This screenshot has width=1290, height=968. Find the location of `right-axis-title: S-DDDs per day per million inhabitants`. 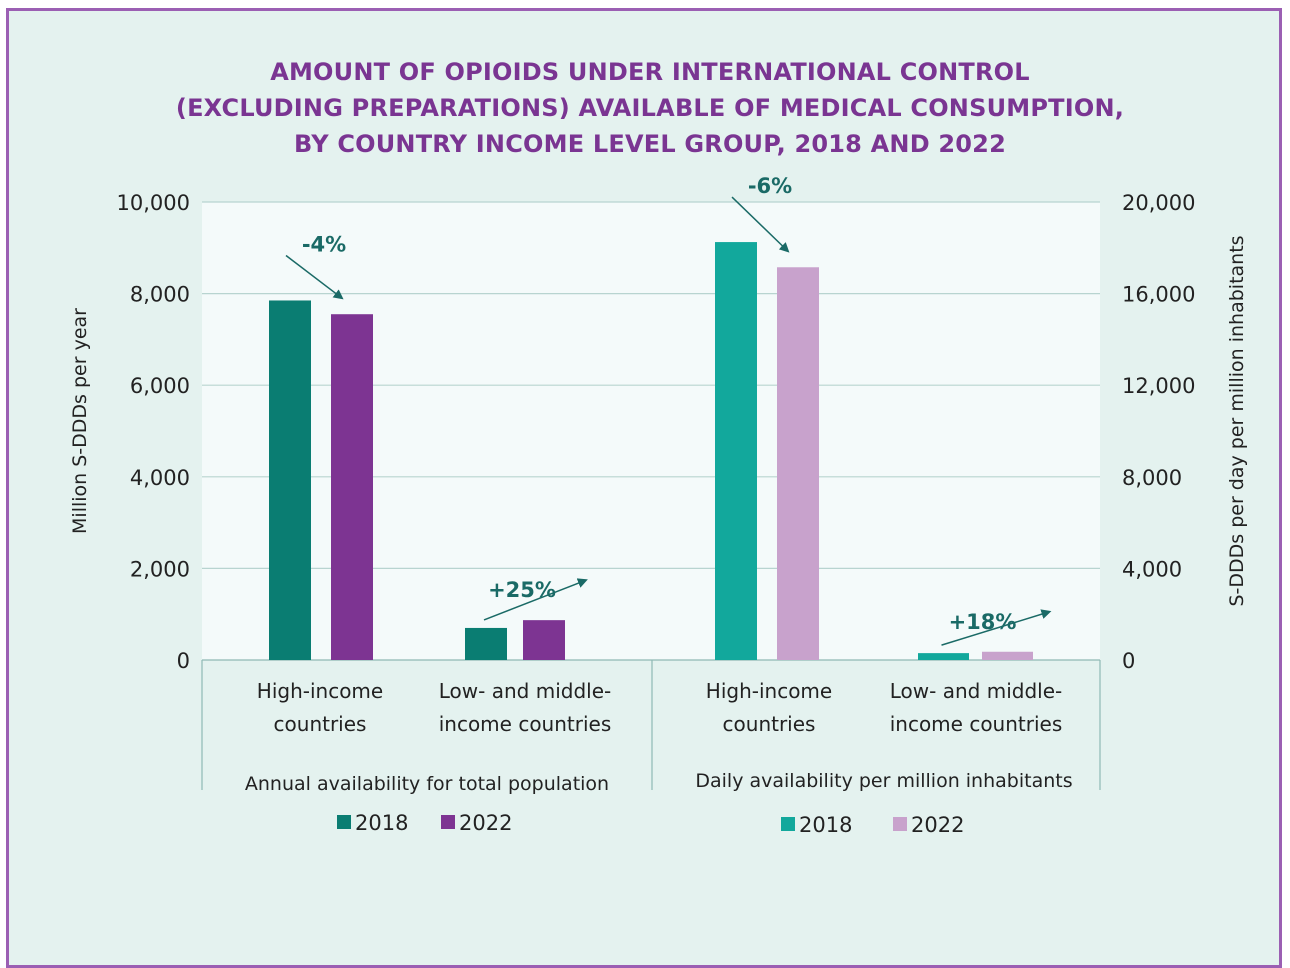

right-axis-title: S-DDDs per day per million inhabitants is located at coordinates (1237, 420).